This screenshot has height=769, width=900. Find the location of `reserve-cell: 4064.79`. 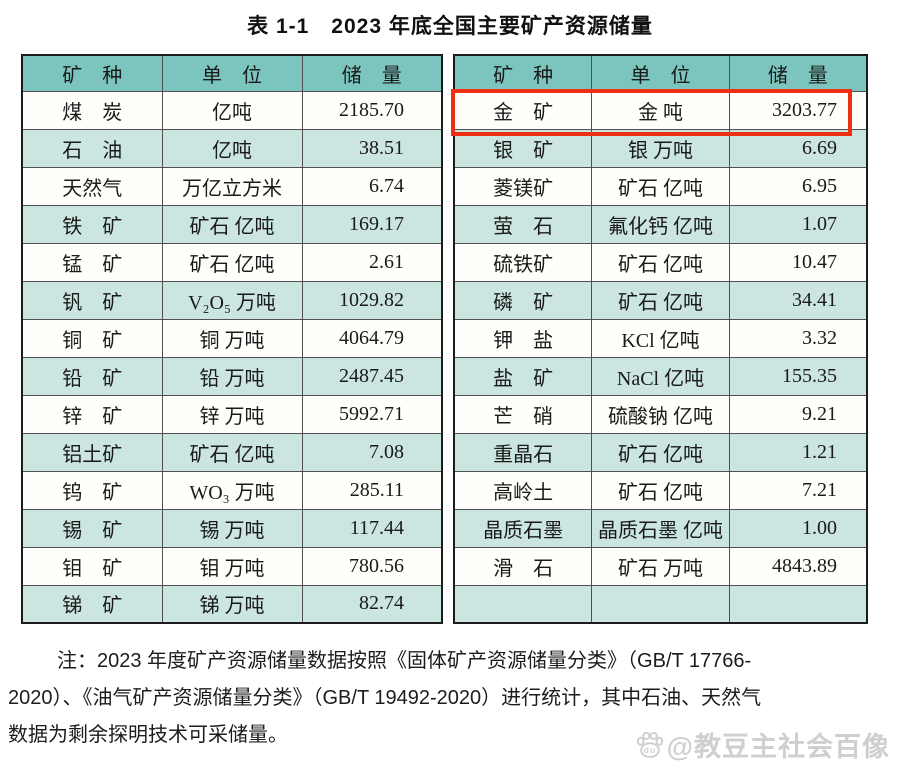

reserve-cell: 4064.79 is located at coordinates (372, 338).